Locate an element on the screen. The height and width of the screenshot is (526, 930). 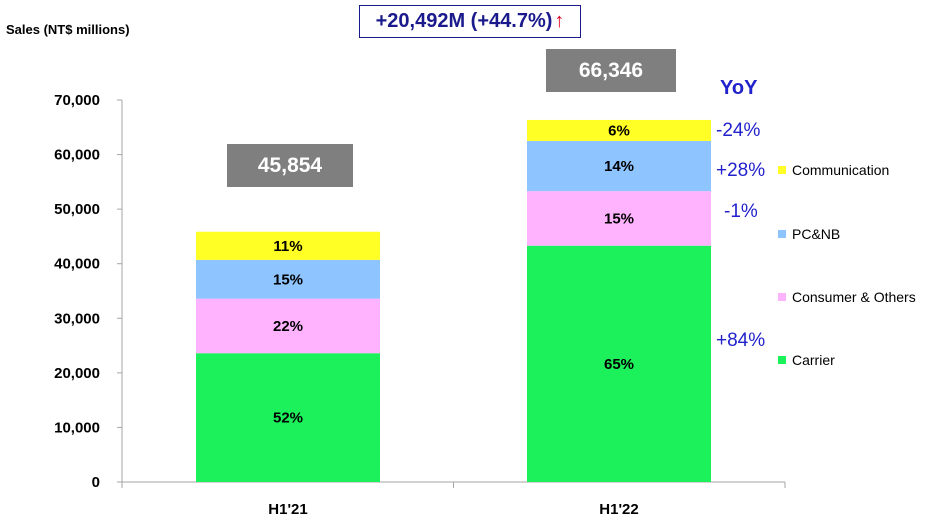
data-label-pc-nb: 15% is located at coordinates (288, 279).